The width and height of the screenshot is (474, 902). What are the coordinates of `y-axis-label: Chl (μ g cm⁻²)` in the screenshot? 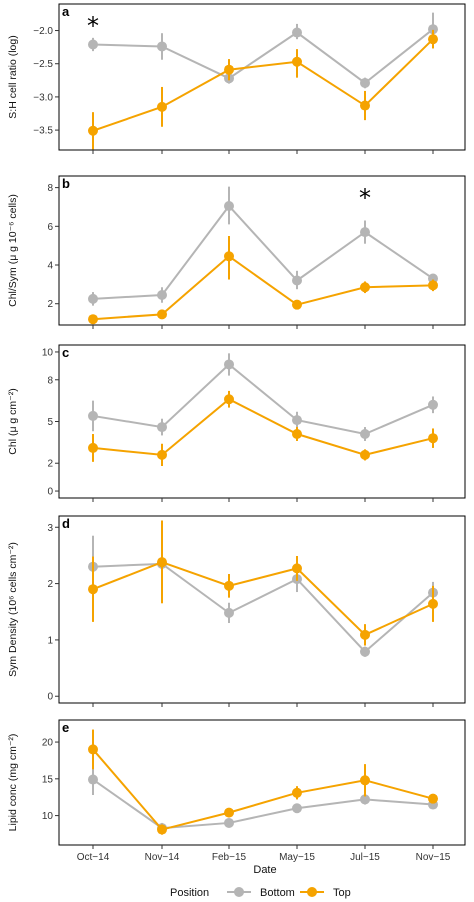 It's located at (13, 421).